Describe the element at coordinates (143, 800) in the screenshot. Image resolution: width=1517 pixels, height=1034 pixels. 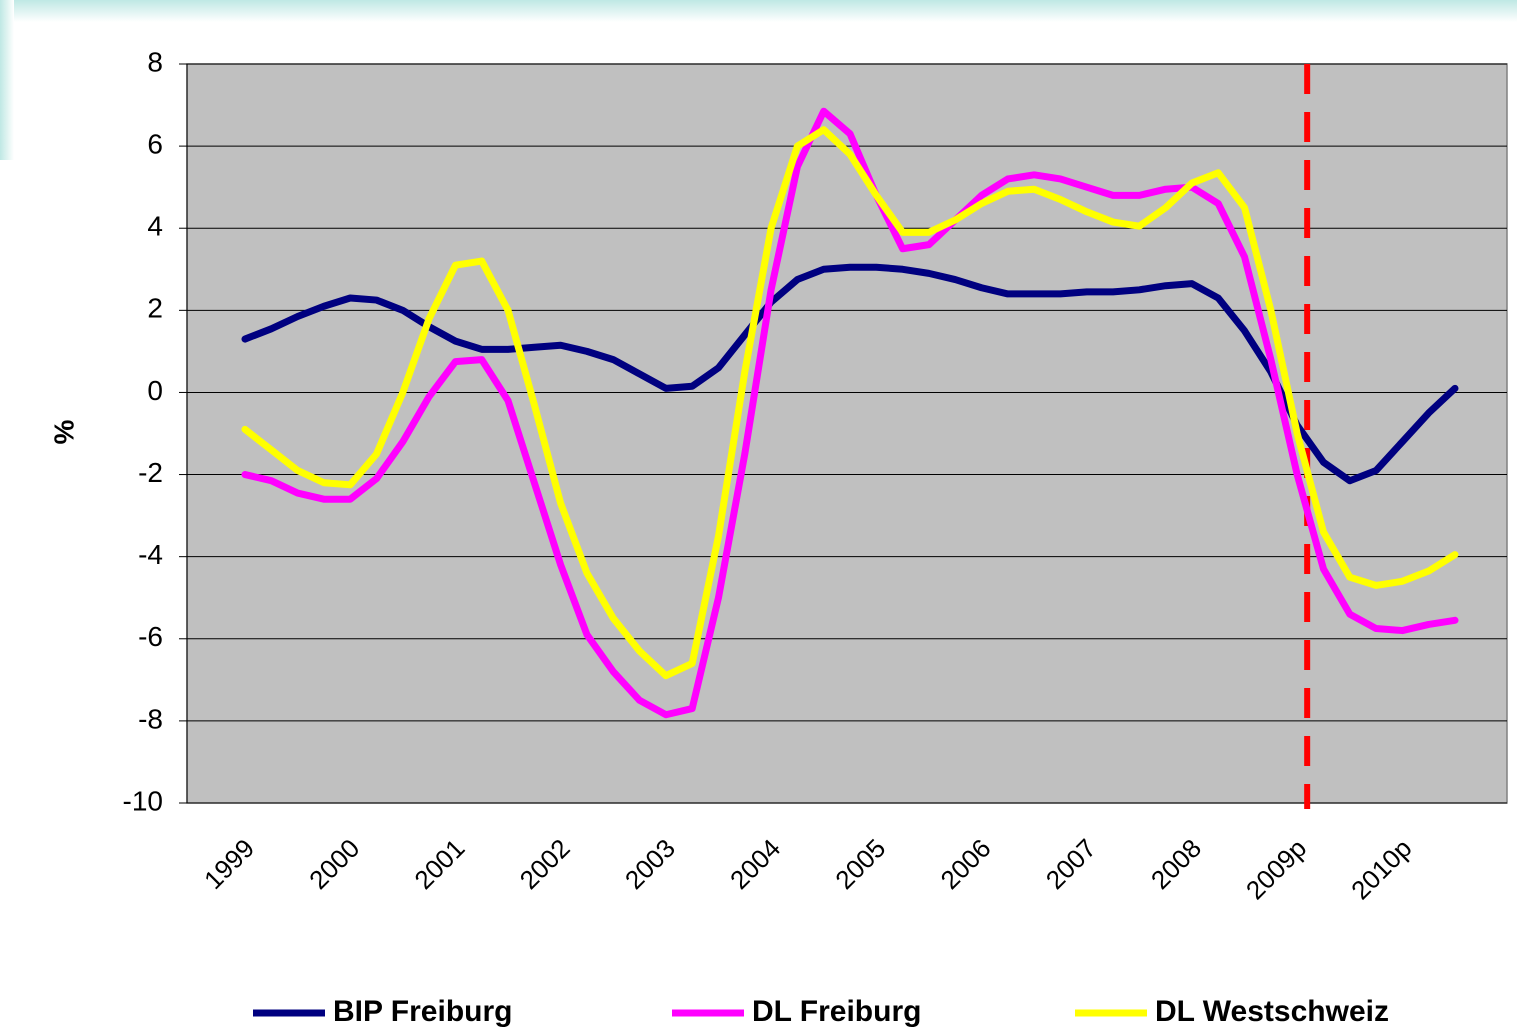
I see `y-tick-label: -10` at that location.